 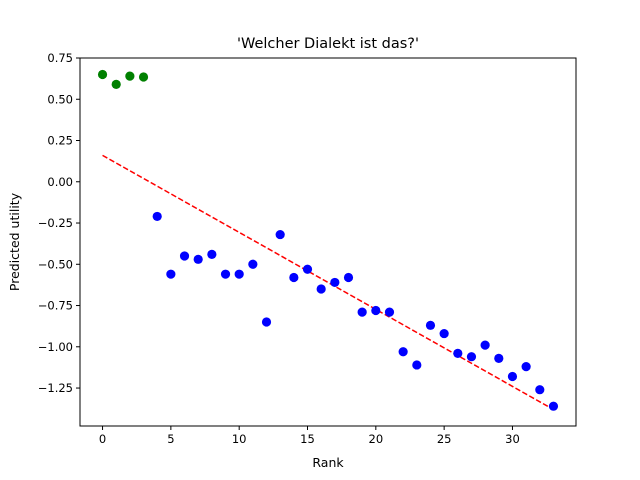 I want to click on chart-title: 'Welcher Dialekt ist das?', so click(x=328, y=44).